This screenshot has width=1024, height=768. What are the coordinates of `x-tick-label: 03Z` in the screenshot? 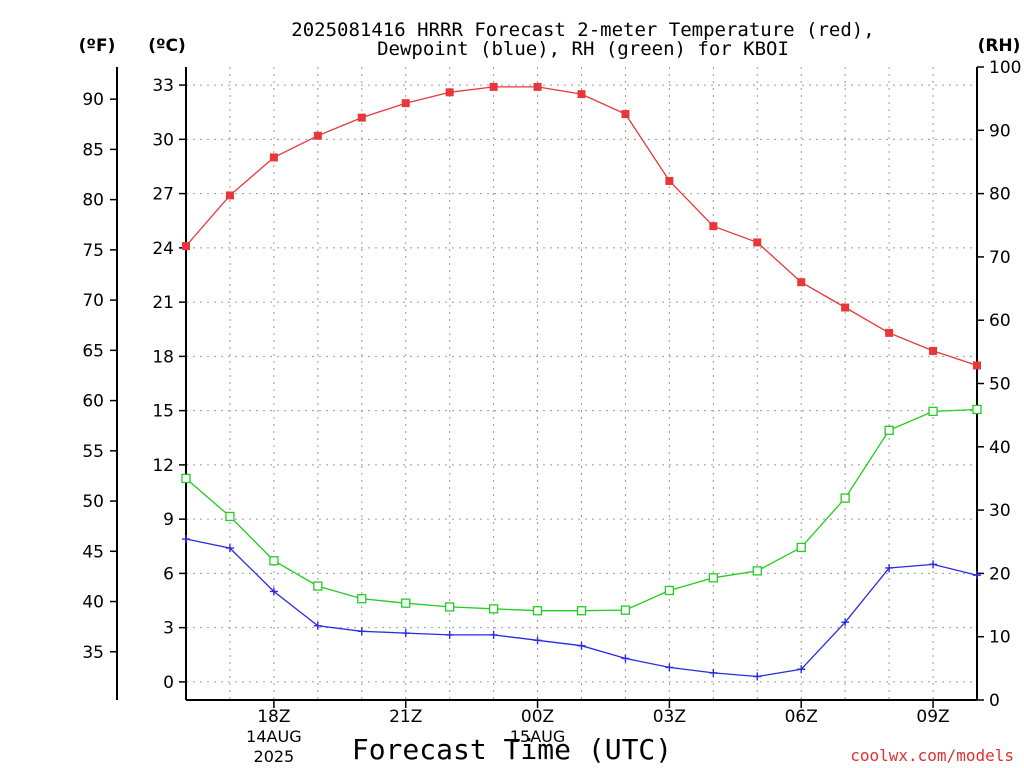 It's located at (669, 717).